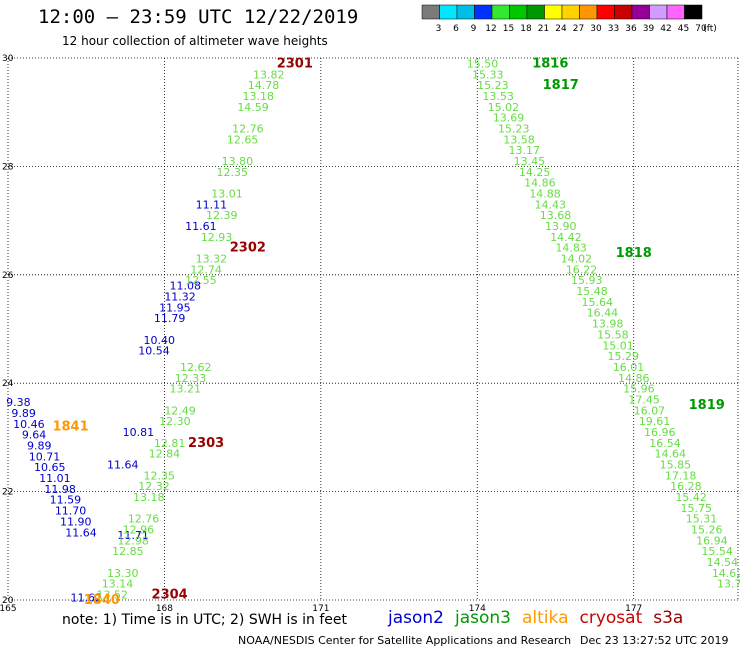 Image resolution: width=740 pixels, height=650 pixels. I want to click on timestamp-text: Dec 23 13:27:52 UTC 2019, so click(654, 640).